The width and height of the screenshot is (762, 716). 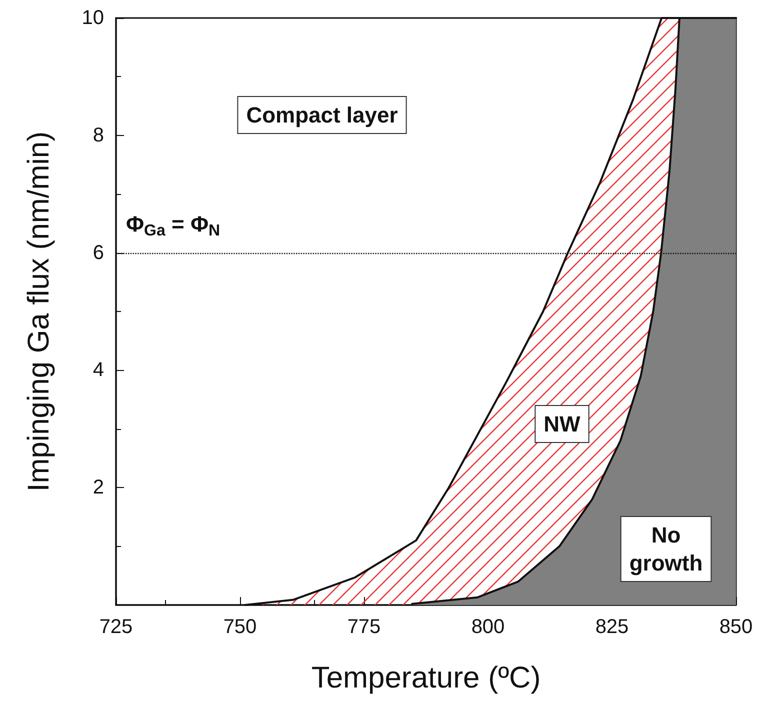 What do you see at coordinates (364, 627) in the screenshot?
I see `x-tick-label: 775` at bounding box center [364, 627].